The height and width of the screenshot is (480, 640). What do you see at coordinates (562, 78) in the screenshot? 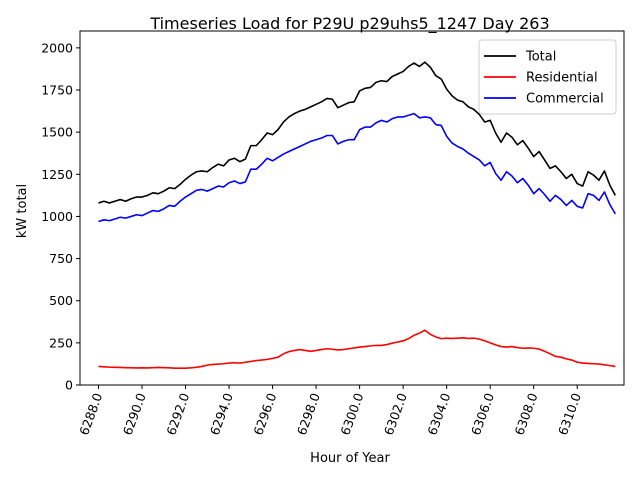
I see `legend-label-residential: Residential` at bounding box center [562, 78].